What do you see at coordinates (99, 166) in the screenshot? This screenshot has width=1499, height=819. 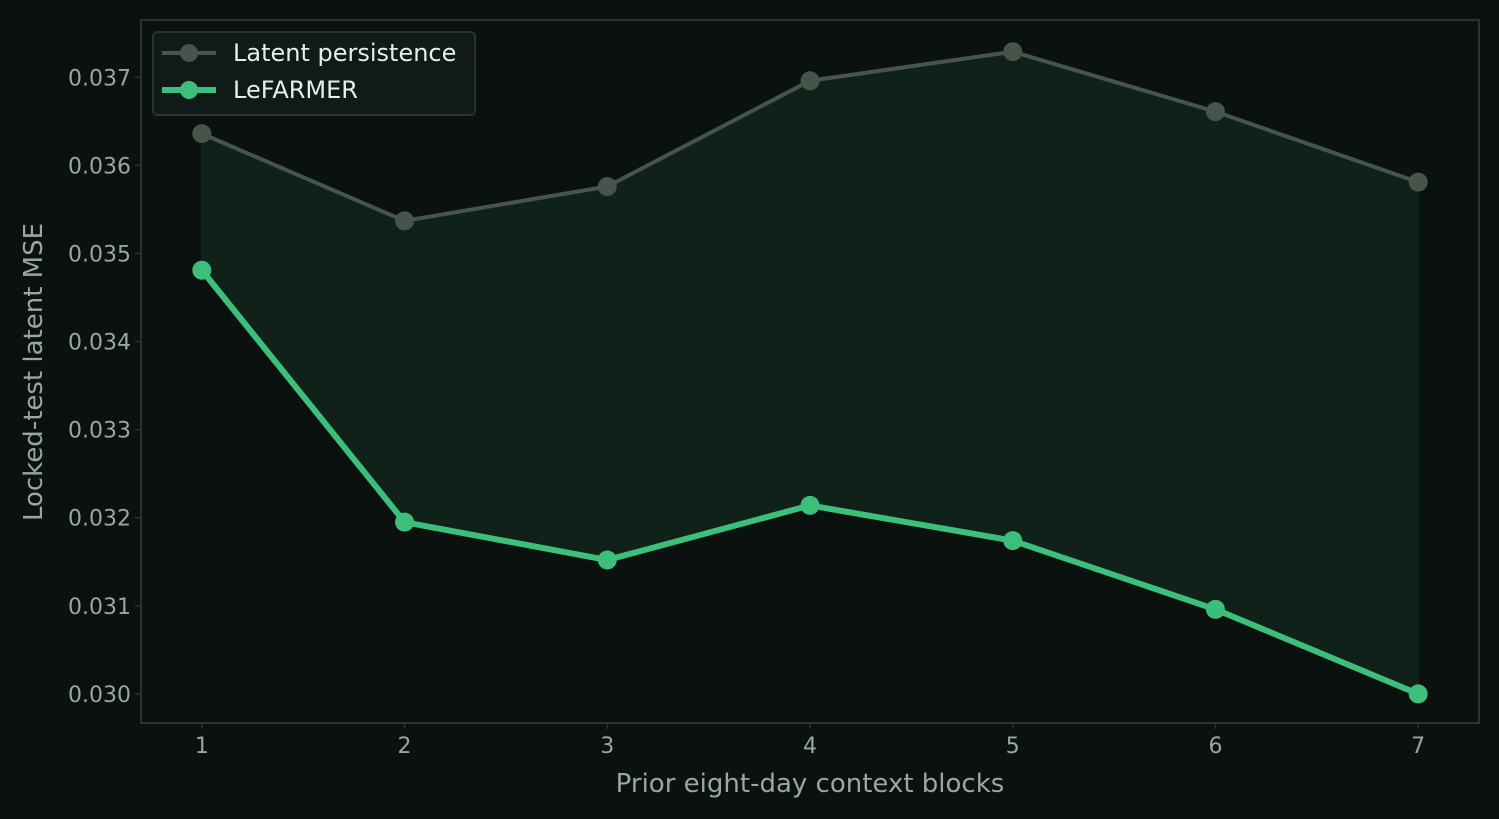 I see `y-tick-label: 0.036` at bounding box center [99, 166].